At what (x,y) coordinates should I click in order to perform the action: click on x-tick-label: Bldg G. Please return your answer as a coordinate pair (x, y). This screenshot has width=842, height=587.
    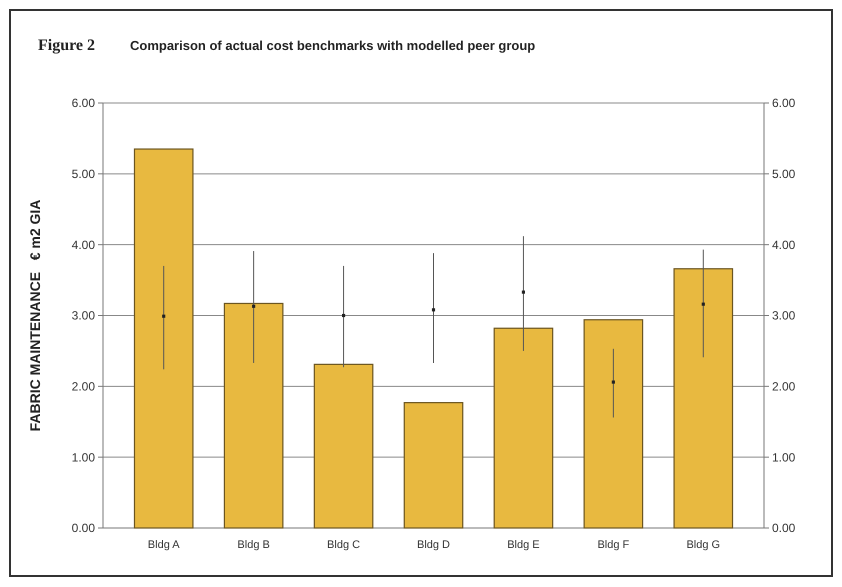
    Looking at the image, I should click on (703, 545).